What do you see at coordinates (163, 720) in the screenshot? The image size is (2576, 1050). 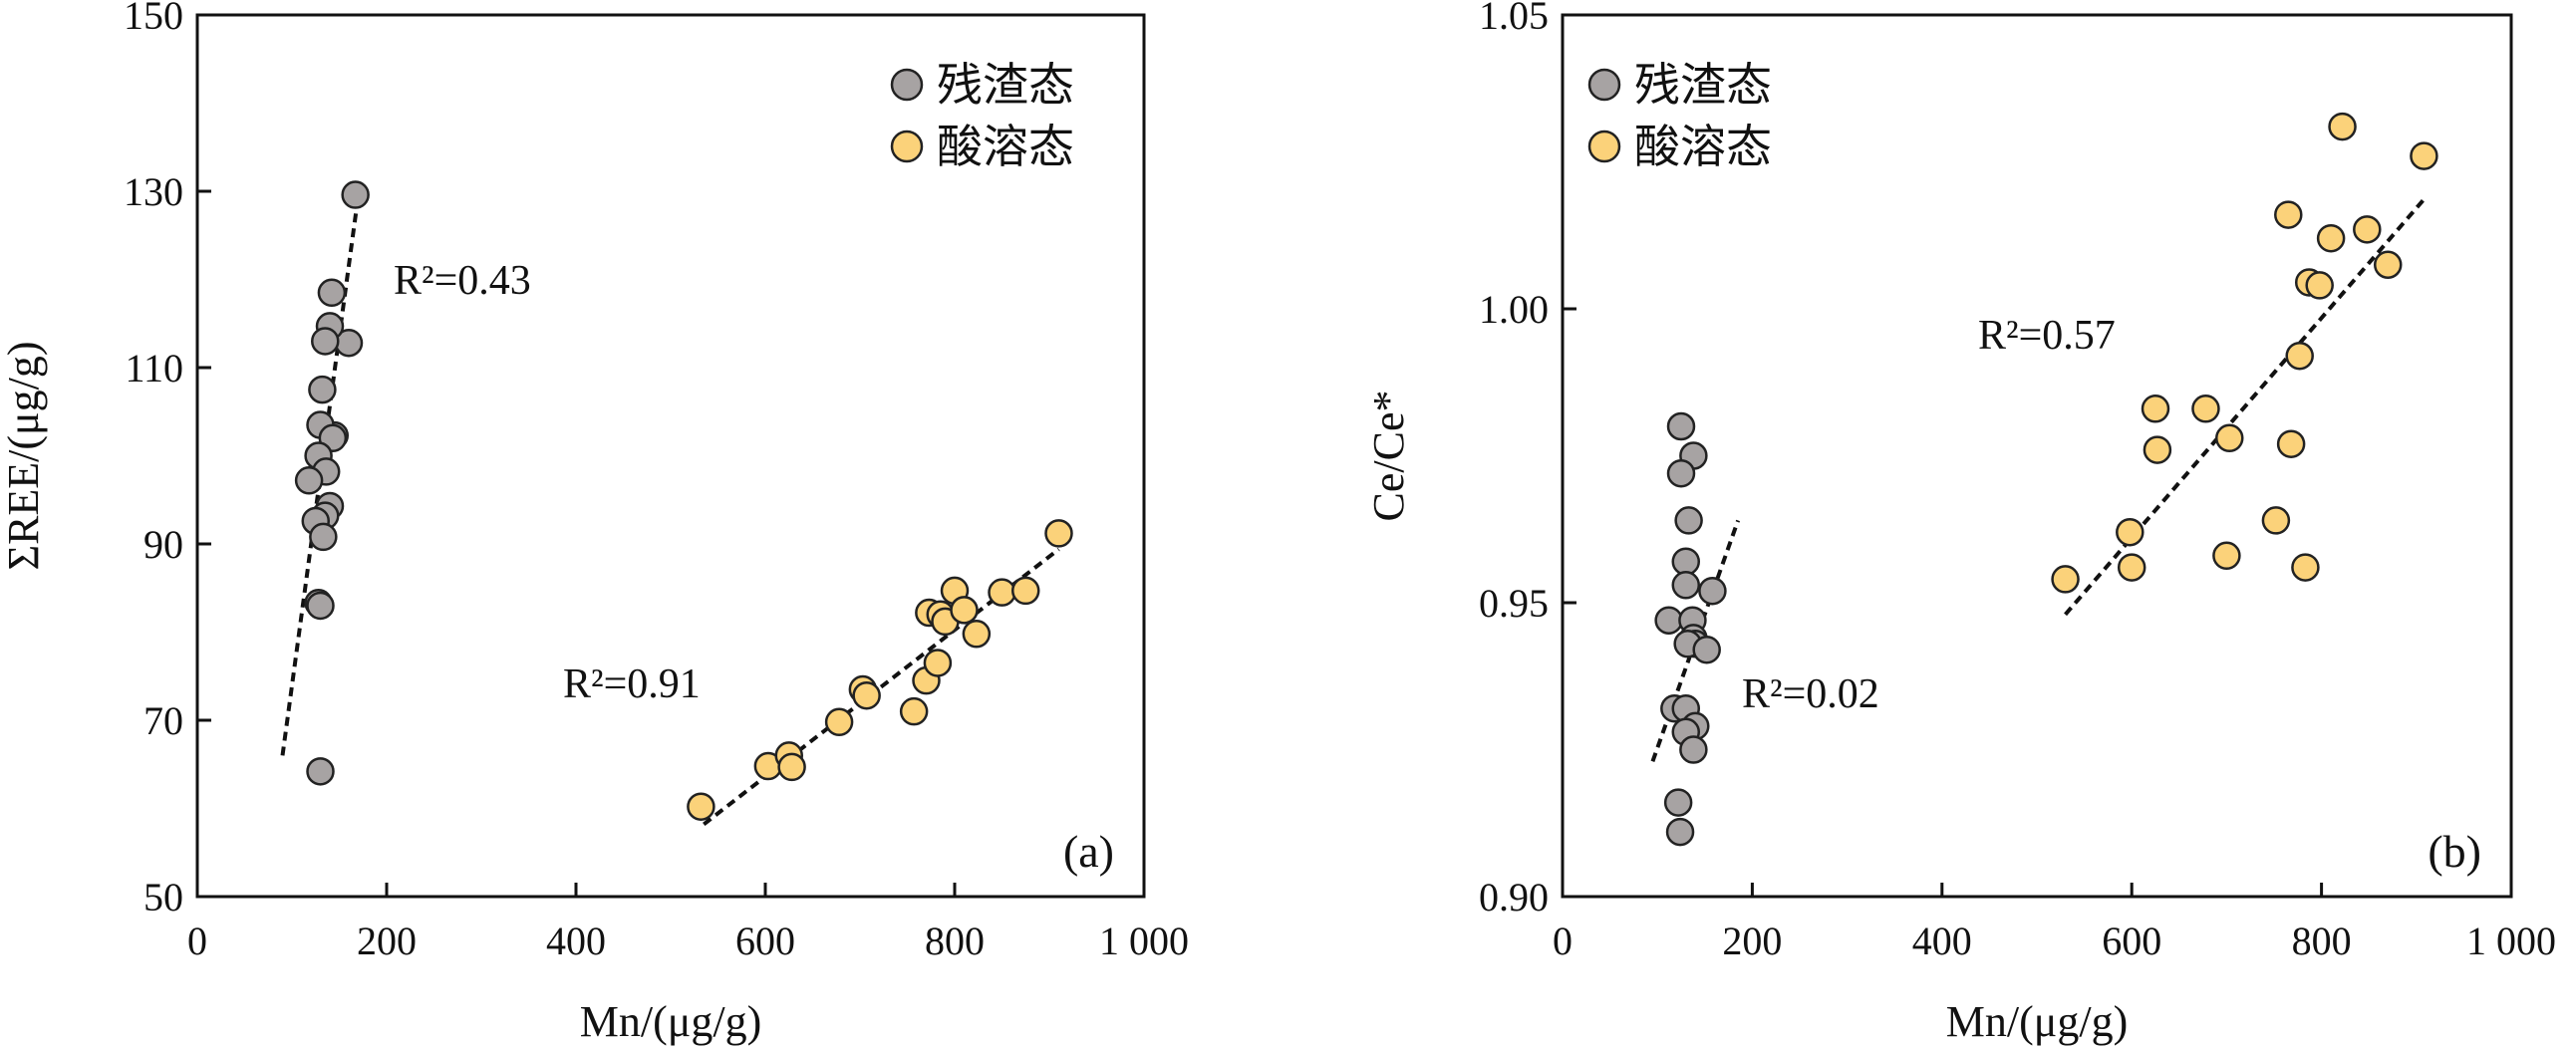 I see `y-tick-label: 70` at bounding box center [163, 720].